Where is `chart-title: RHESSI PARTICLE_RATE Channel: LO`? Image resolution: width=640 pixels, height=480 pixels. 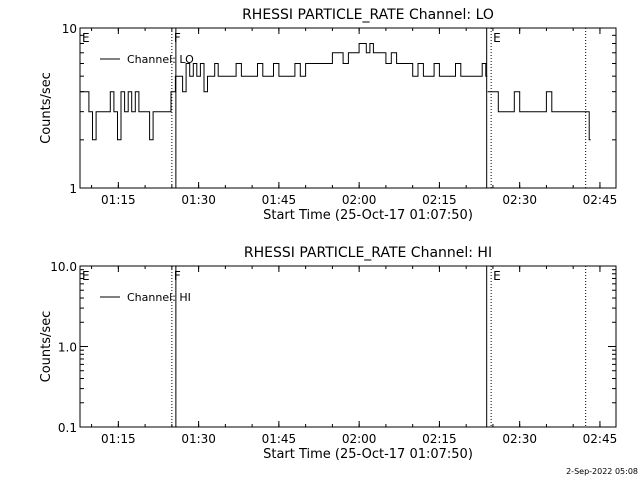 chart-title: RHESSI PARTICLE_RATE Channel: LO is located at coordinates (368, 15).